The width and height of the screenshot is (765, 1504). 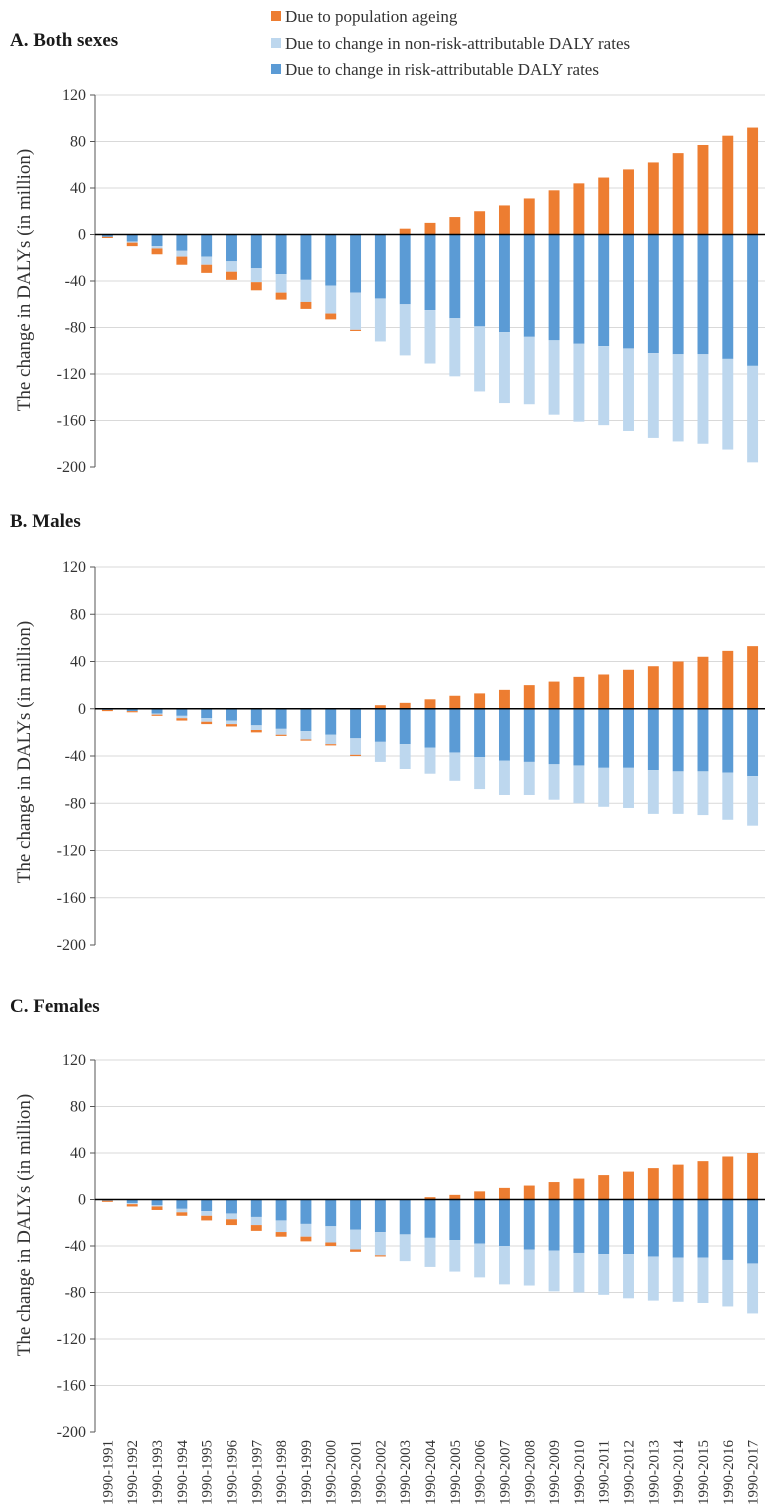 What do you see at coordinates (133, 1472) in the screenshot?
I see `x-tick-label: 1990-1992` at bounding box center [133, 1472].